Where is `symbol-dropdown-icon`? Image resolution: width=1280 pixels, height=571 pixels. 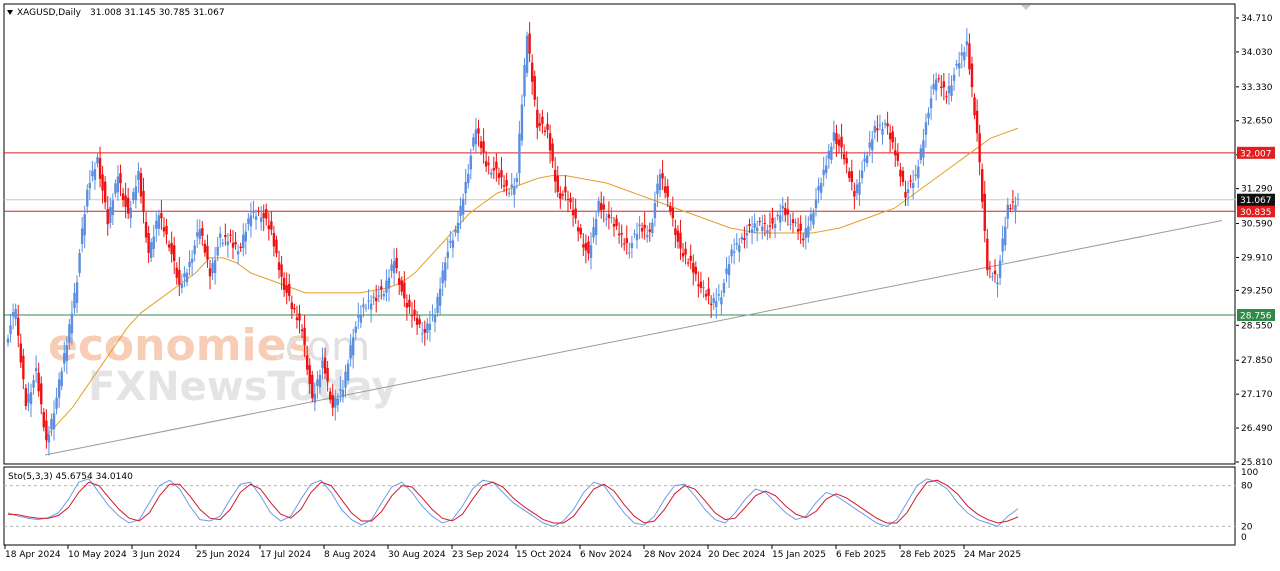
symbol-dropdown-icon is located at coordinates (10, 12).